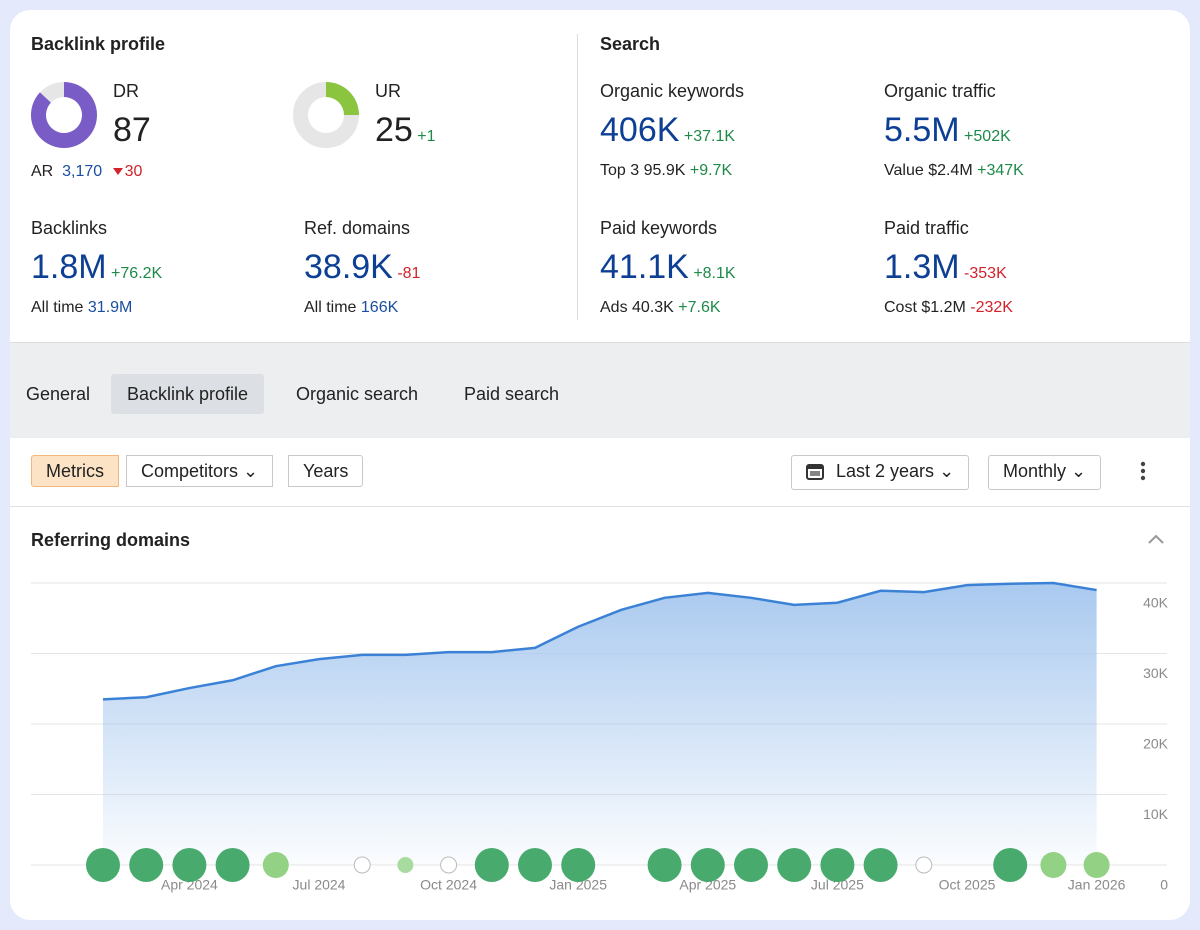 The width and height of the screenshot is (1200, 930). I want to click on metric-row: 25 +1, so click(405, 130).